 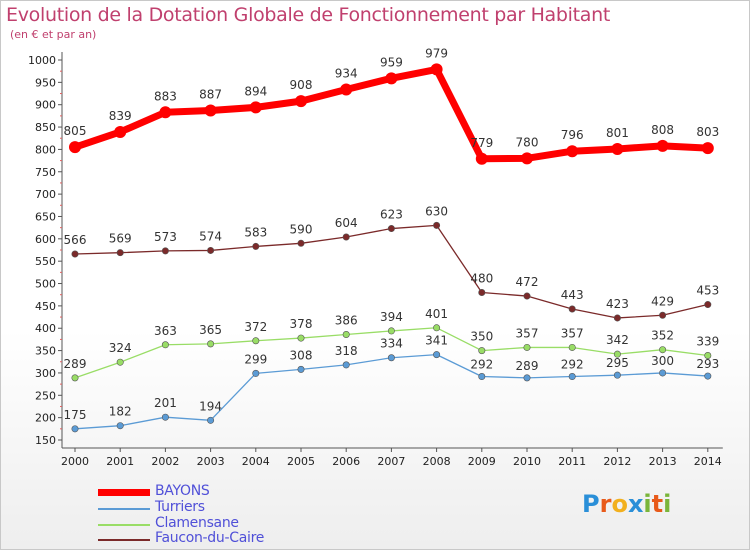 I want to click on data-label: 201, so click(x=165, y=403).